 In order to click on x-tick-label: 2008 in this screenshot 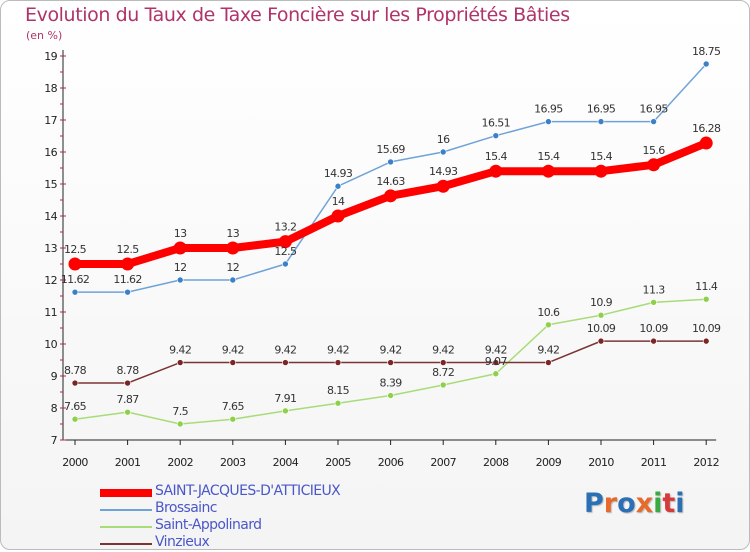, I will do `click(496, 462)`.